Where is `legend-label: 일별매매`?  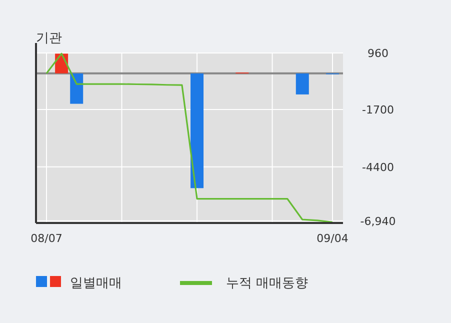 legend-label: 일별매매 is located at coordinates (96, 283).